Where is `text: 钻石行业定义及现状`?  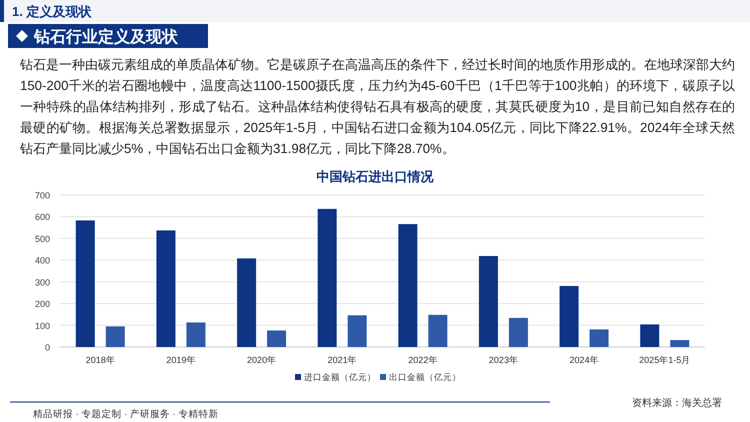 text: 钻石行业定义及现状 is located at coordinates (106, 37).